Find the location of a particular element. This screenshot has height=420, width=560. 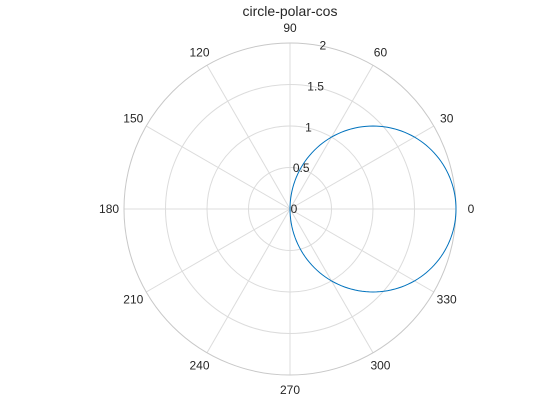

r-tick-label: 1 is located at coordinates (308, 127).